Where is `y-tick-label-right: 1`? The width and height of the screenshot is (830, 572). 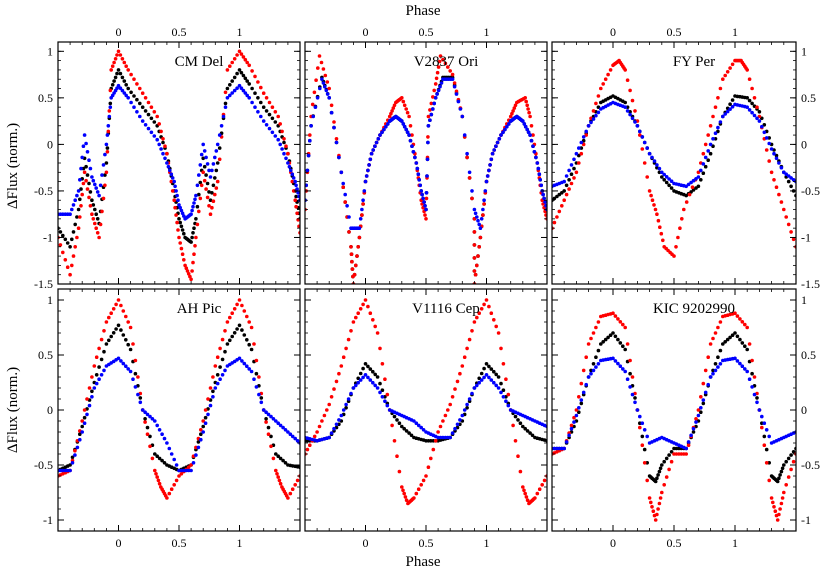
y-tick-label-right: 1 is located at coordinates (804, 300).